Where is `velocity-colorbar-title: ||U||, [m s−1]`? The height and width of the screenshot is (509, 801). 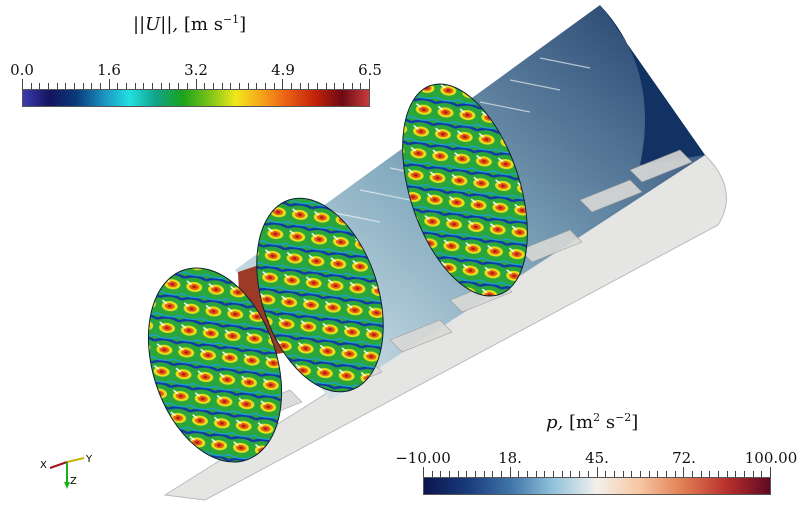 velocity-colorbar-title: ||U||, [m s−1] is located at coordinates (189, 24).